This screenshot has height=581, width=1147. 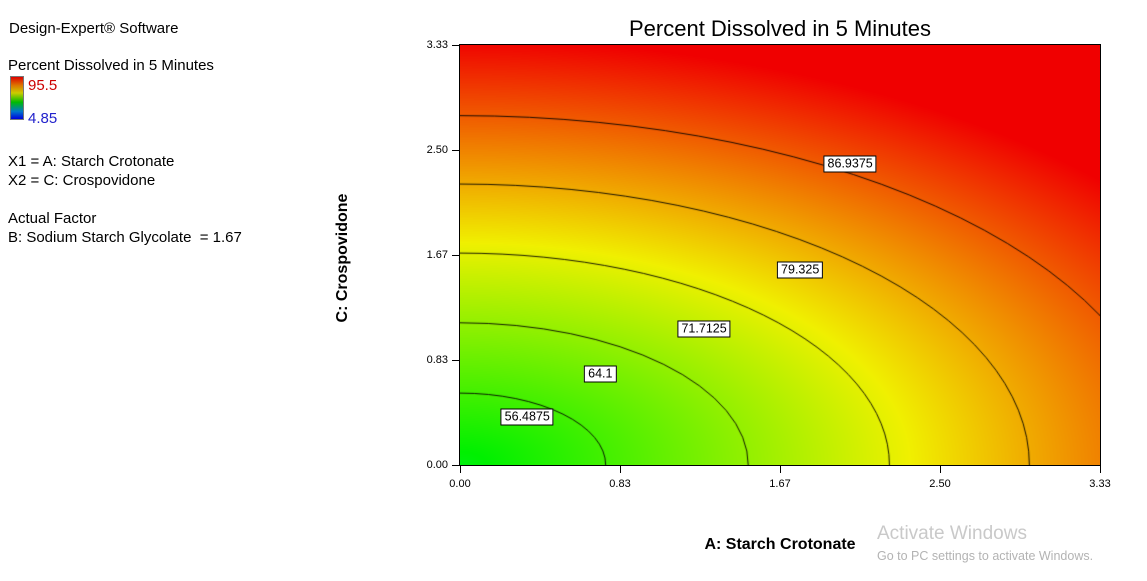 I want to click on y-tick-label: 3.33, so click(x=437, y=45).